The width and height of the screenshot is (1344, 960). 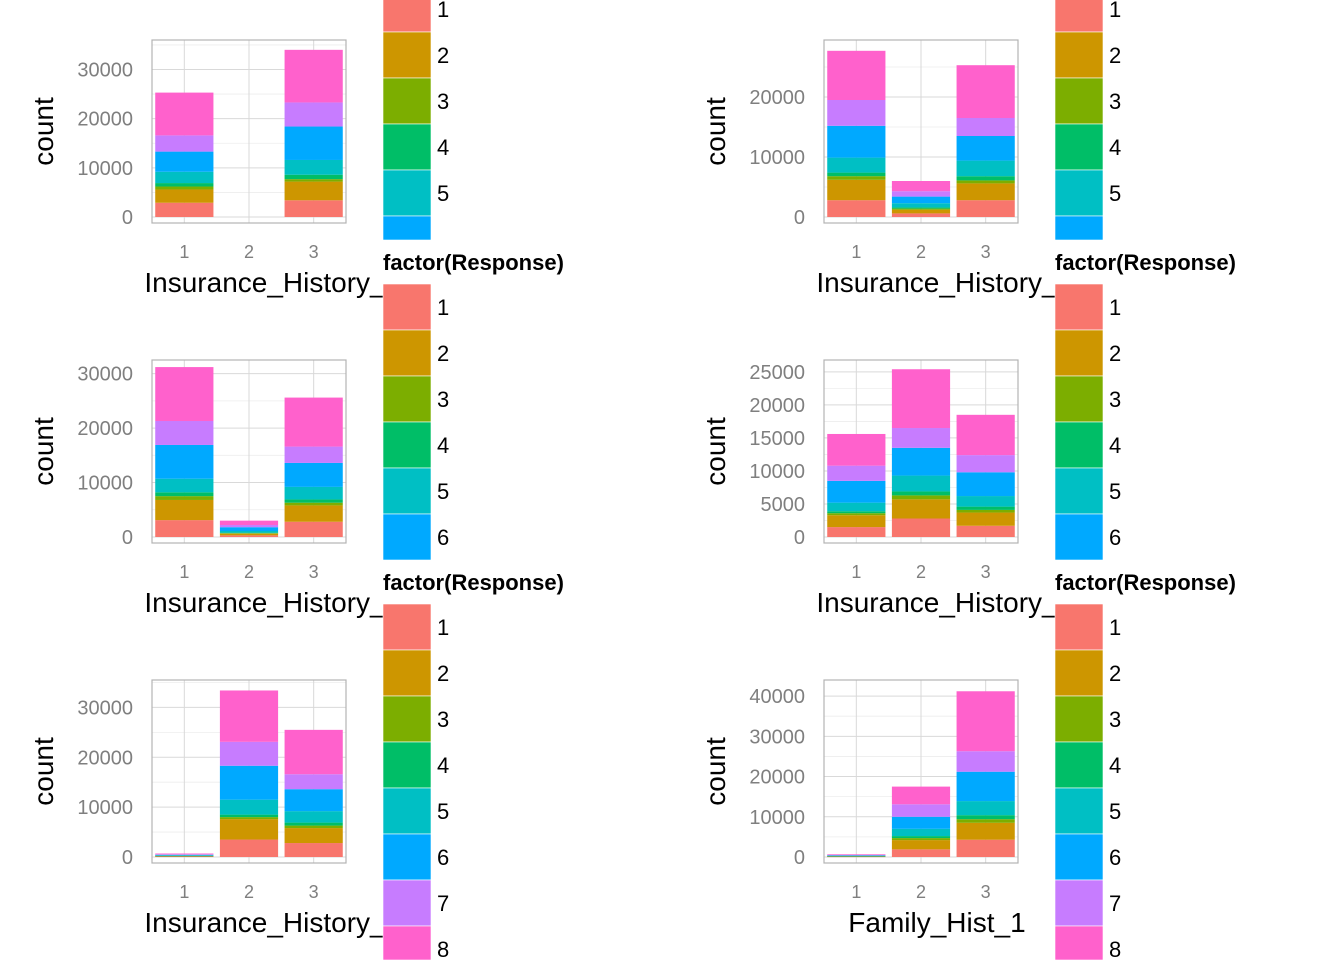 What do you see at coordinates (783, 505) in the screenshot?
I see `y-tick-label: 5000` at bounding box center [783, 505].